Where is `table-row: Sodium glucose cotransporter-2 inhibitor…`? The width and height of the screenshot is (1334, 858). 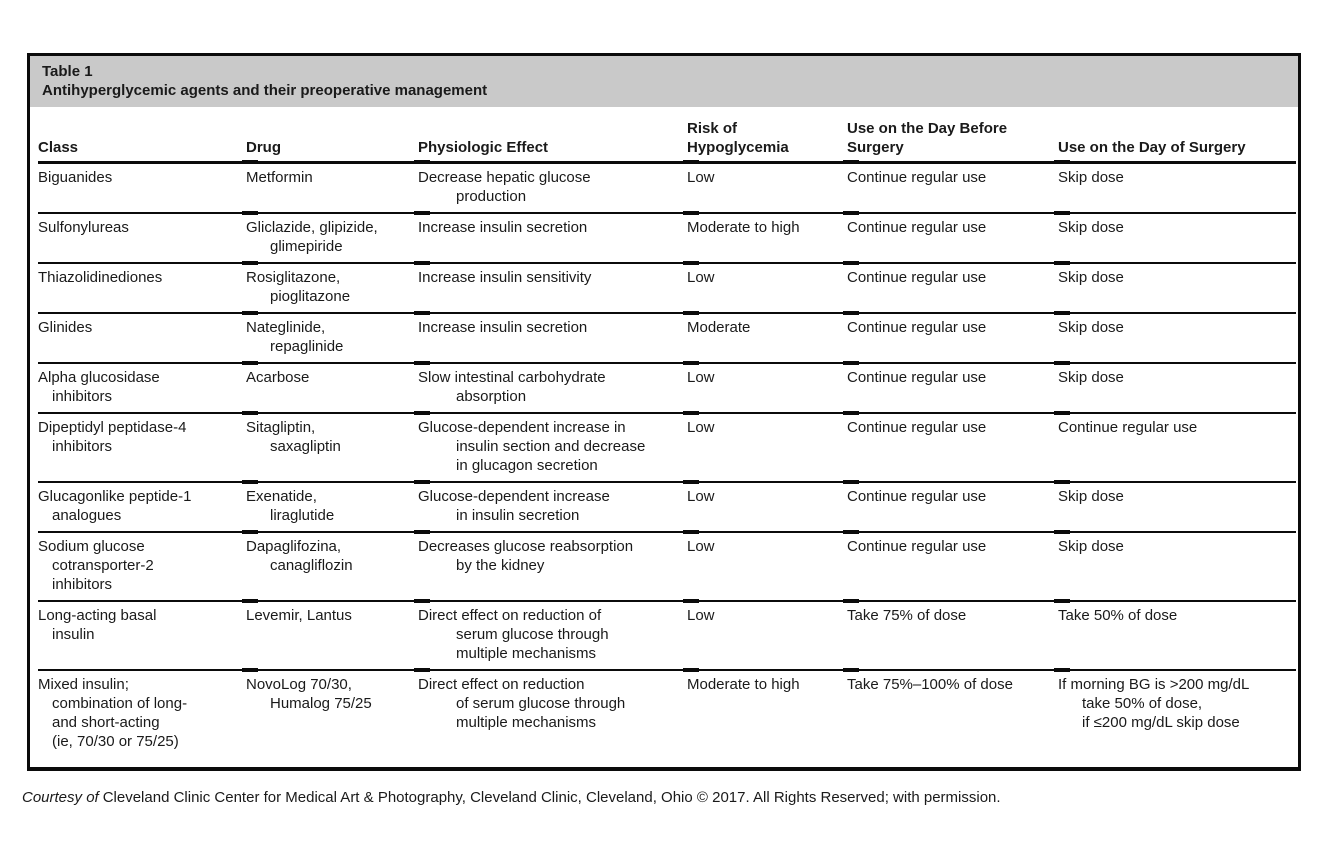 table-row: Sodium glucose cotransporter-2 inhibitor… is located at coordinates (667, 567).